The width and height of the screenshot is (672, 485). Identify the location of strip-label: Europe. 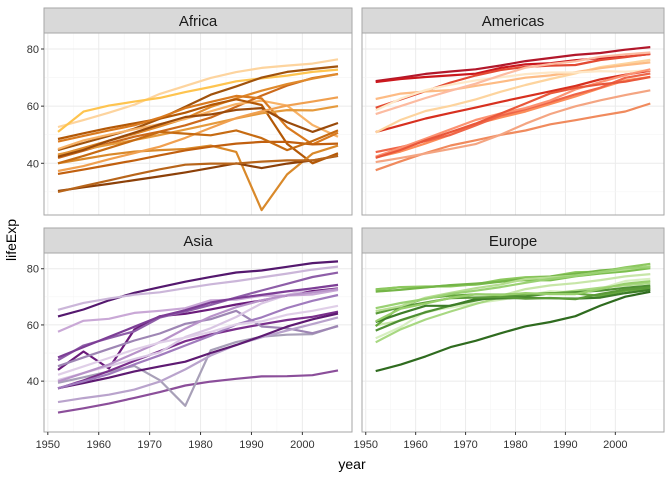
(513, 241).